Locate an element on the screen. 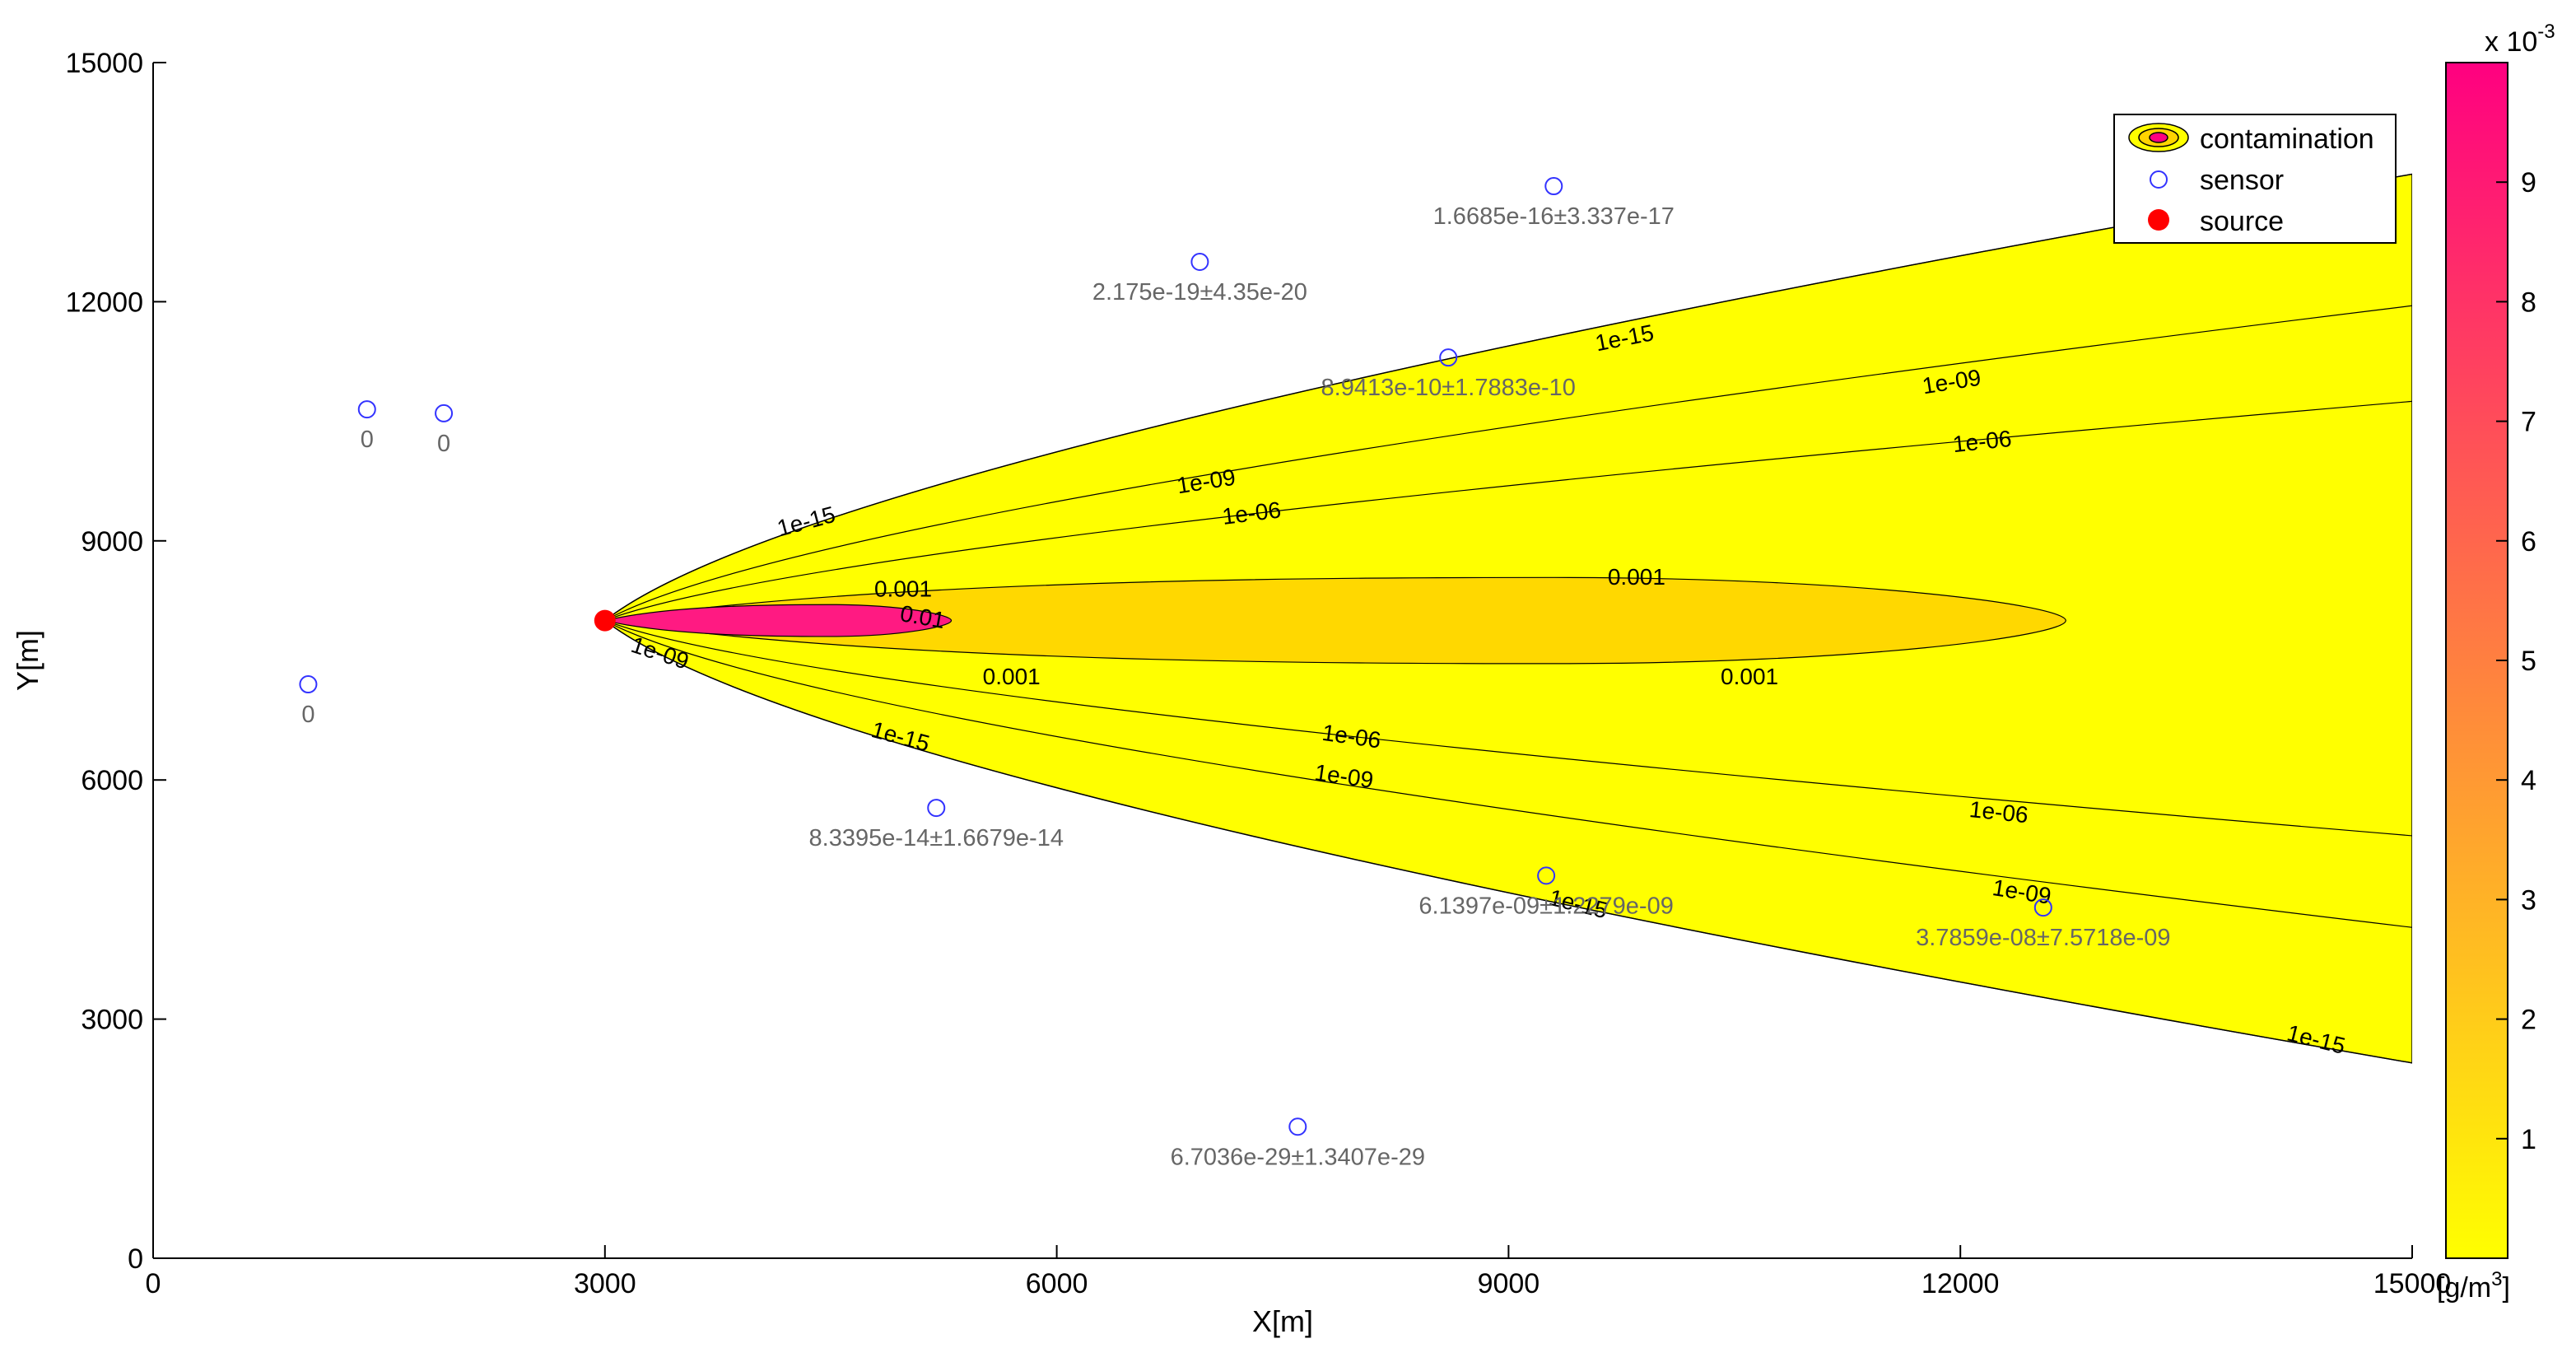 The width and height of the screenshot is (2576, 1348). colorbar-tick-label: 1 is located at coordinates (2528, 1139).